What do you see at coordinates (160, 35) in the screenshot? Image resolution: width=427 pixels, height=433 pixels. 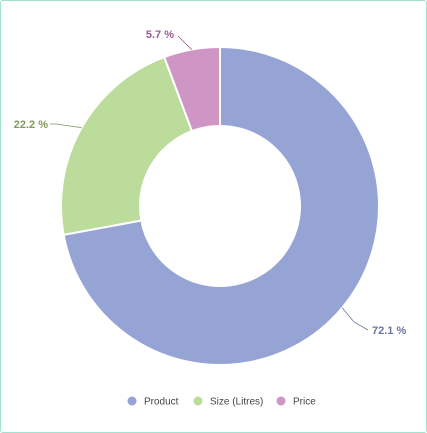 I see `slice-label-price: 5.7 %` at bounding box center [160, 35].